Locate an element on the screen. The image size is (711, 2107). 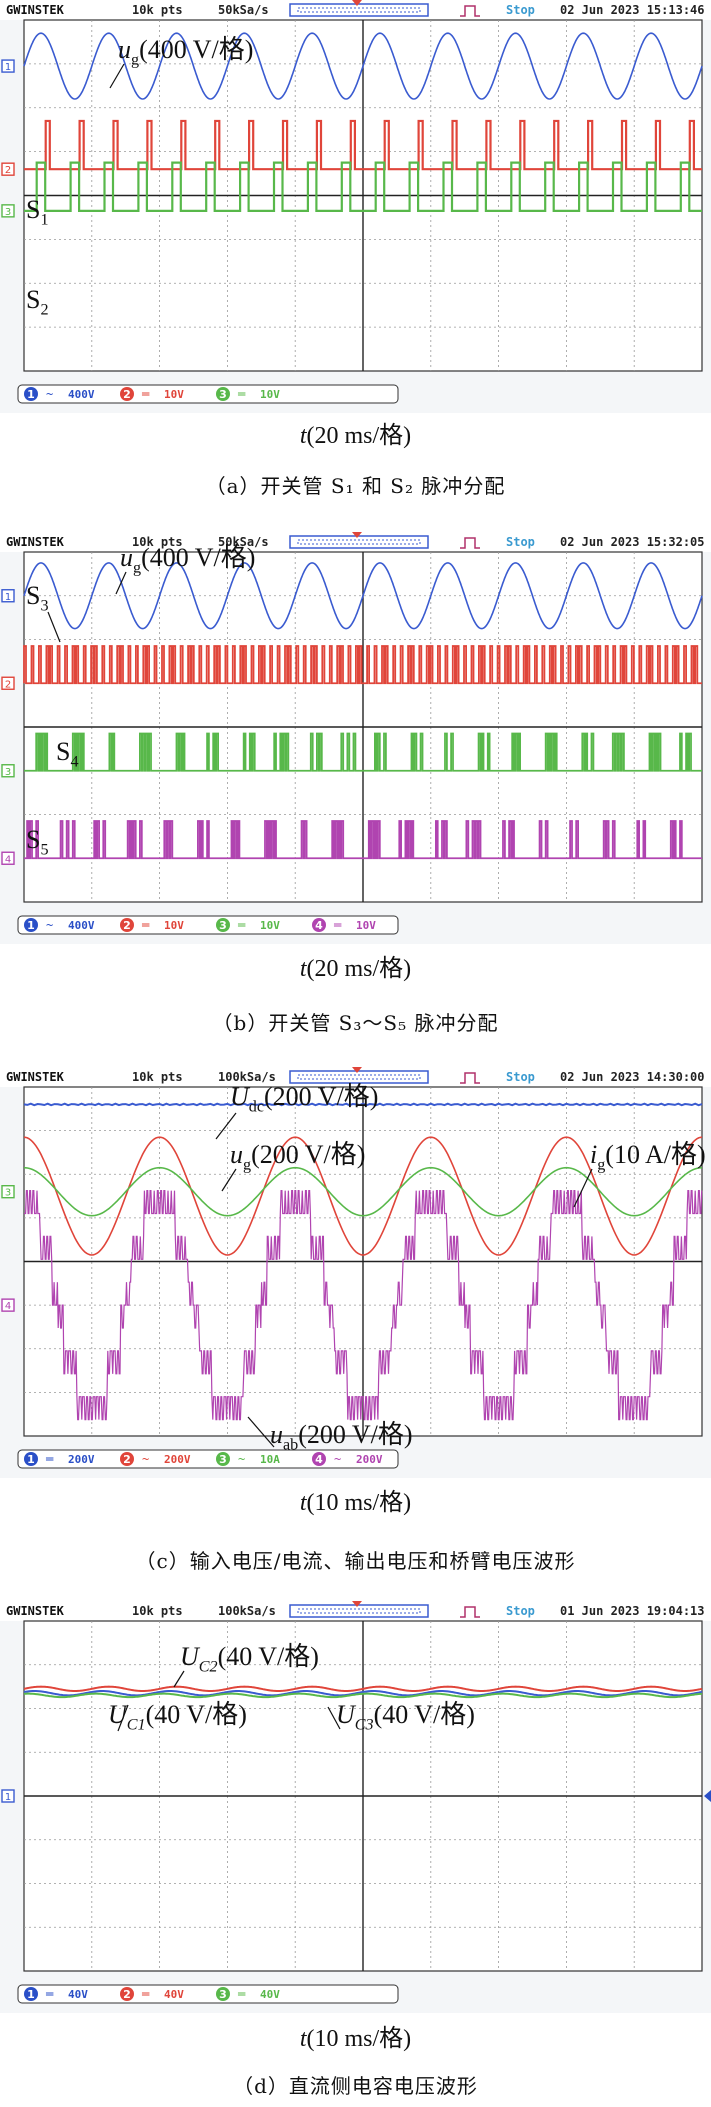
x-axis-symbol: t is located at coordinates (303, 969).